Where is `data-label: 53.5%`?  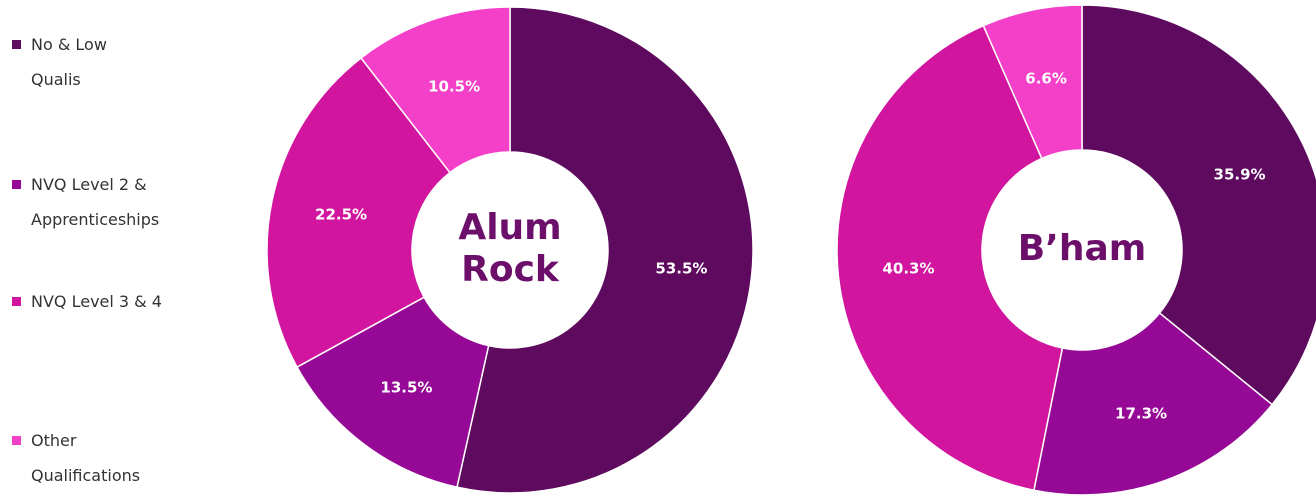
data-label: 53.5% is located at coordinates (681, 268).